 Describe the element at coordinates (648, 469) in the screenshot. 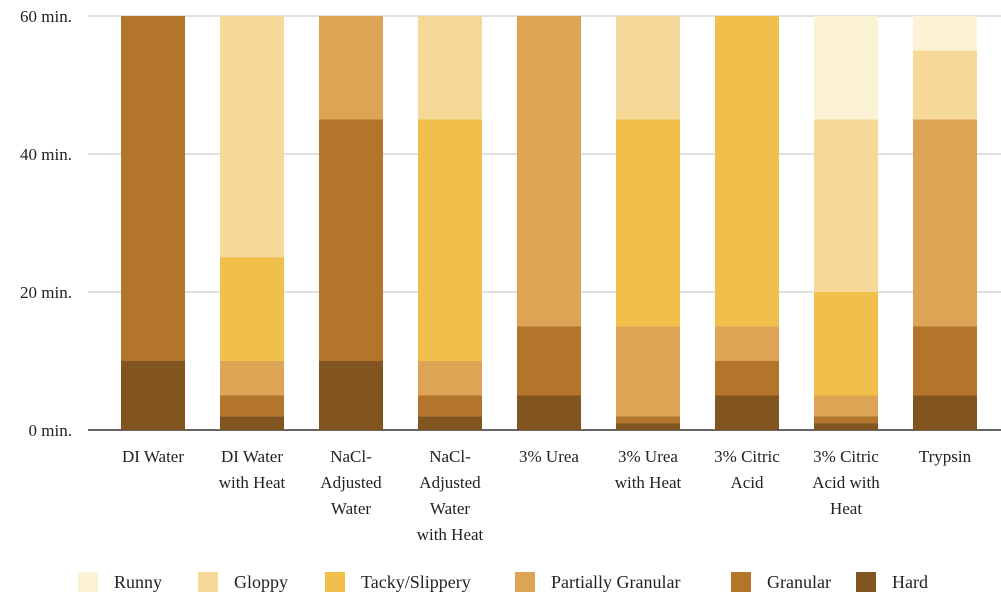

I see `x-tick-label: 3% Urea with Heat` at that location.